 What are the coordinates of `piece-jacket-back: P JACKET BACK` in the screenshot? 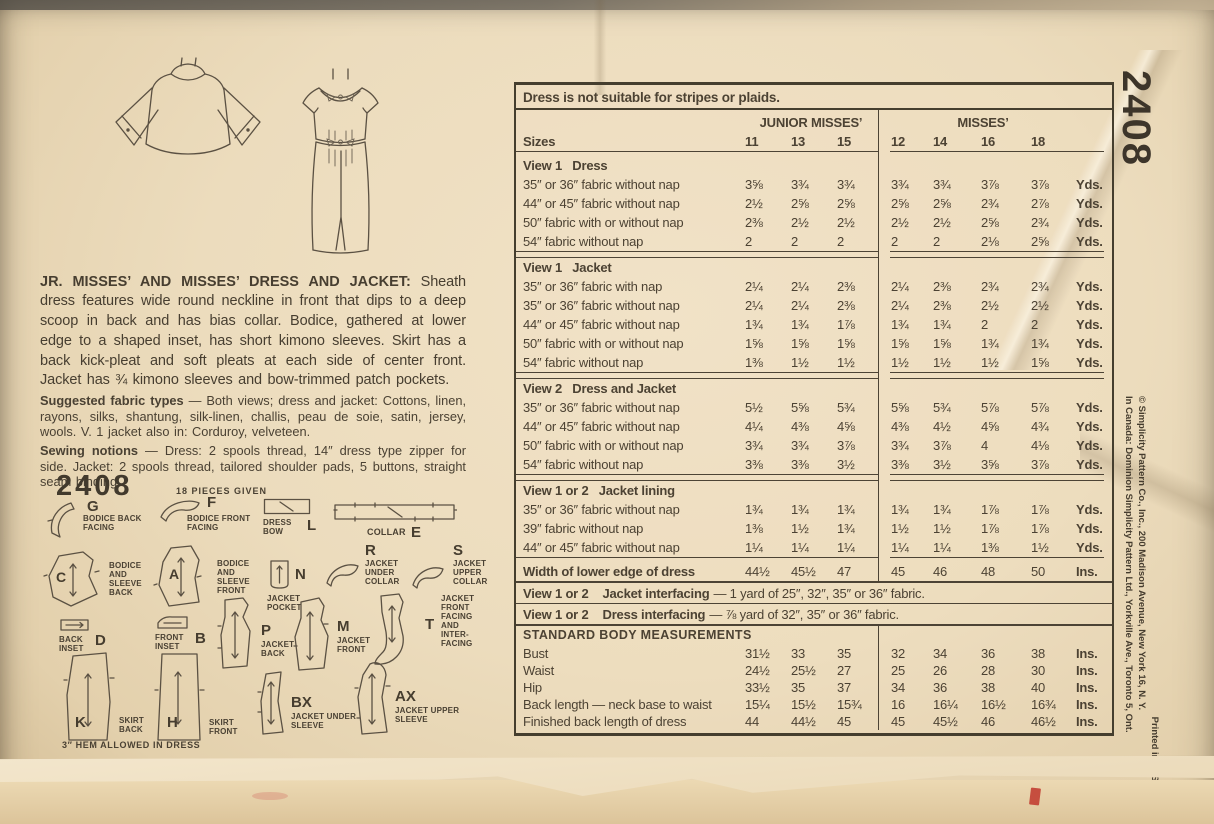 It's located at (253, 636).